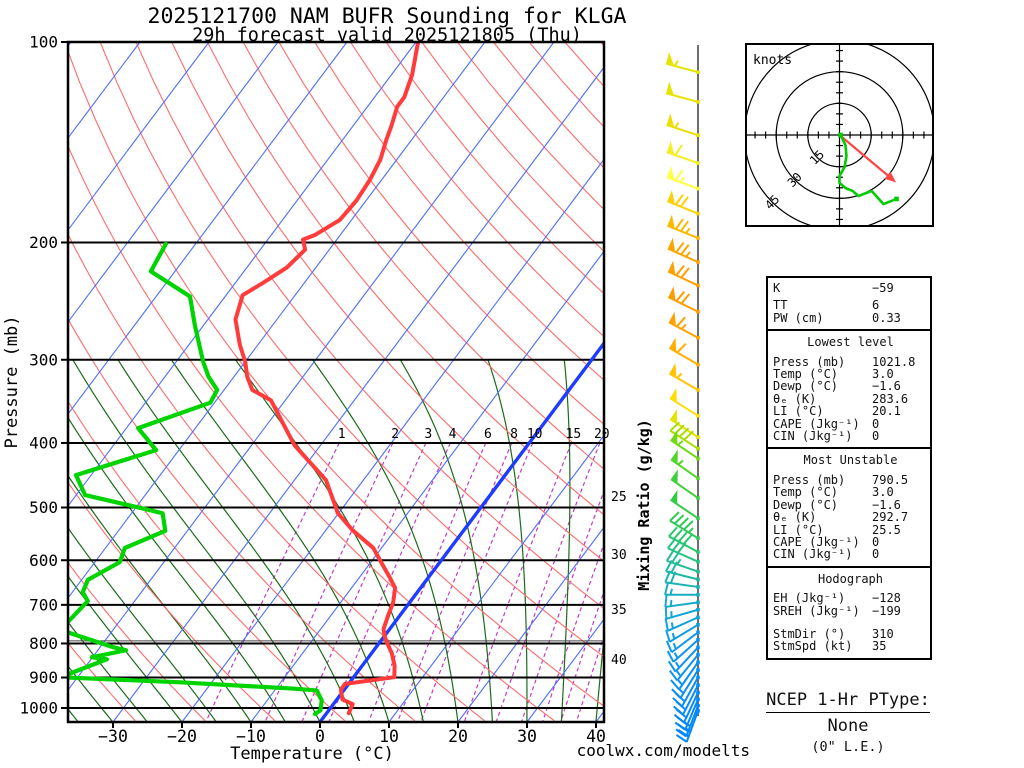  Describe the element at coordinates (482, 547) in the screenshot. I see `mixing-ratio-labels: 1 2 3 4 6 8 10 15 20 25 30 35 40` at that location.